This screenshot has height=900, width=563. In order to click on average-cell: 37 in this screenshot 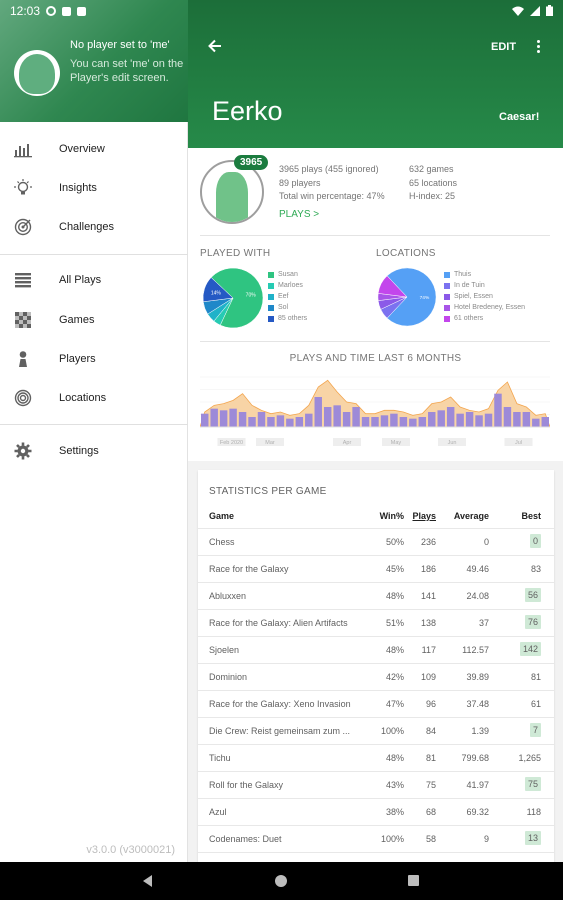, I will do `click(483, 623)`.